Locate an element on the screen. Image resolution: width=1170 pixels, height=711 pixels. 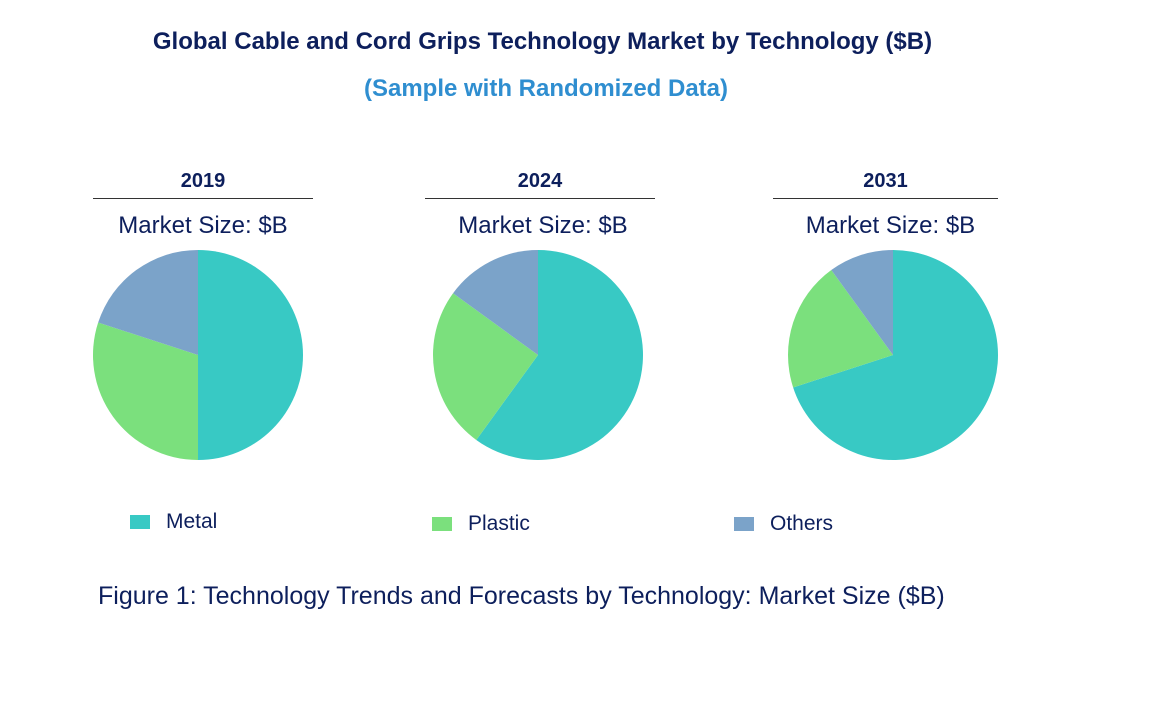
pie-slice-2019-metal is located at coordinates (250, 355).